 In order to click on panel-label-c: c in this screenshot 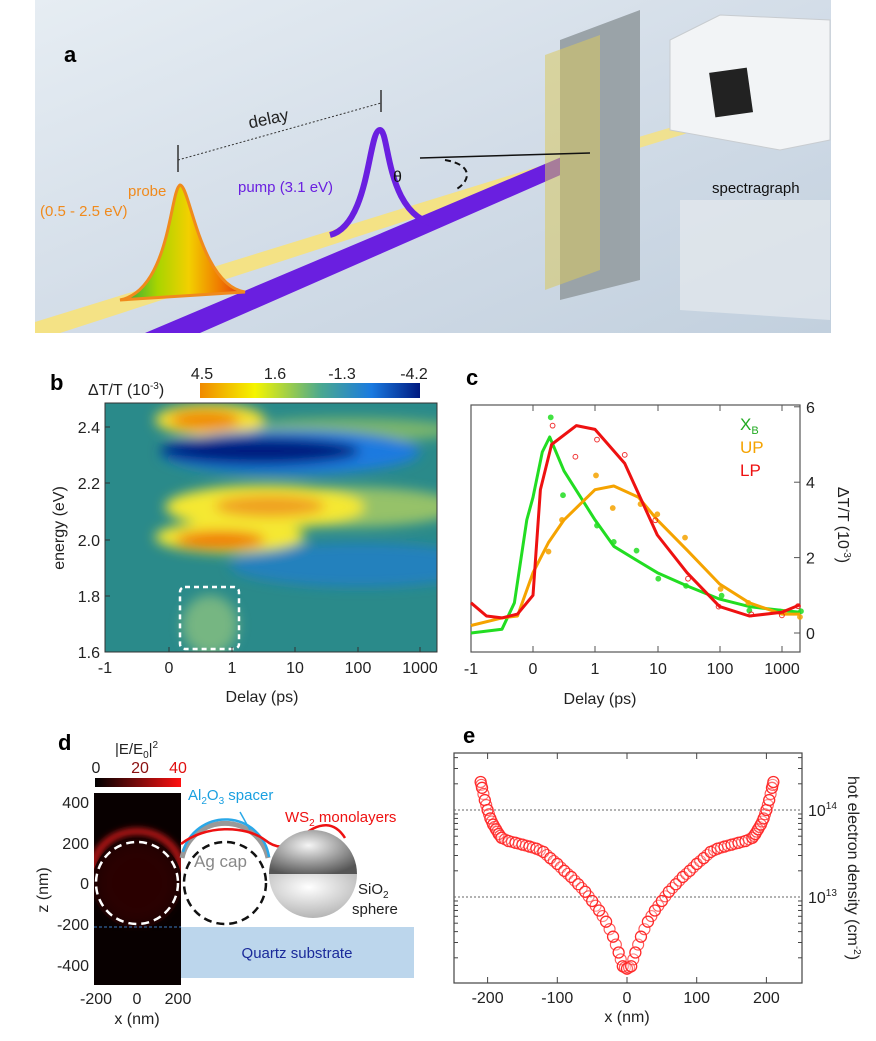, I will do `click(472, 377)`.